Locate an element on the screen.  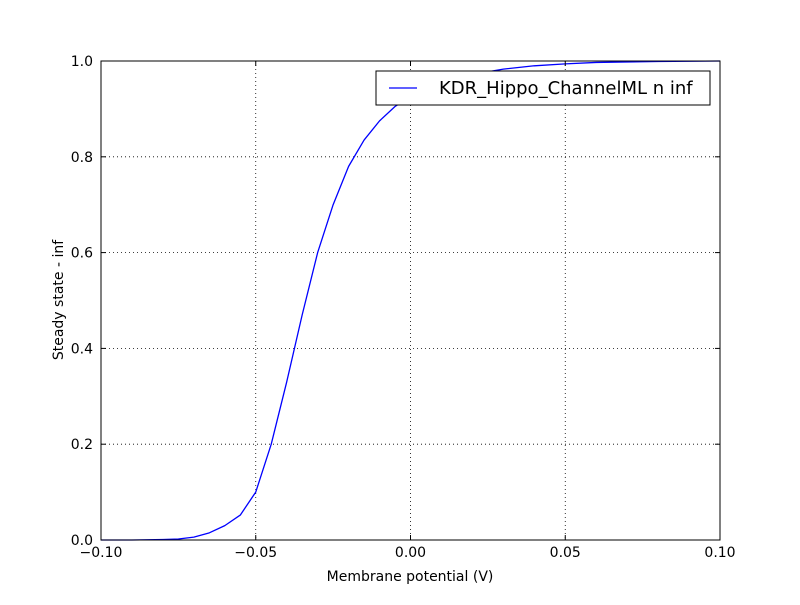
y-tick-label: 0.0 is located at coordinates (82, 541).